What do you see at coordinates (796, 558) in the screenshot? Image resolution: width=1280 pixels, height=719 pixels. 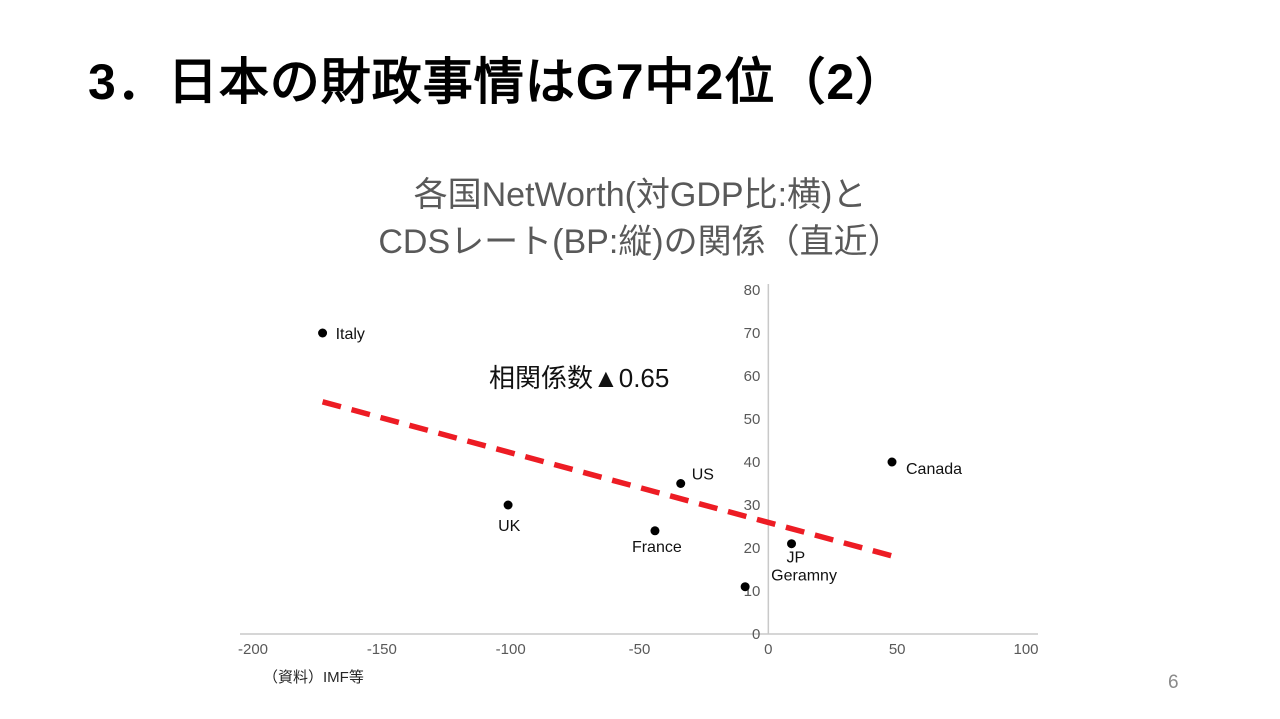 I see `data-point-label-jp: JP` at bounding box center [796, 558].